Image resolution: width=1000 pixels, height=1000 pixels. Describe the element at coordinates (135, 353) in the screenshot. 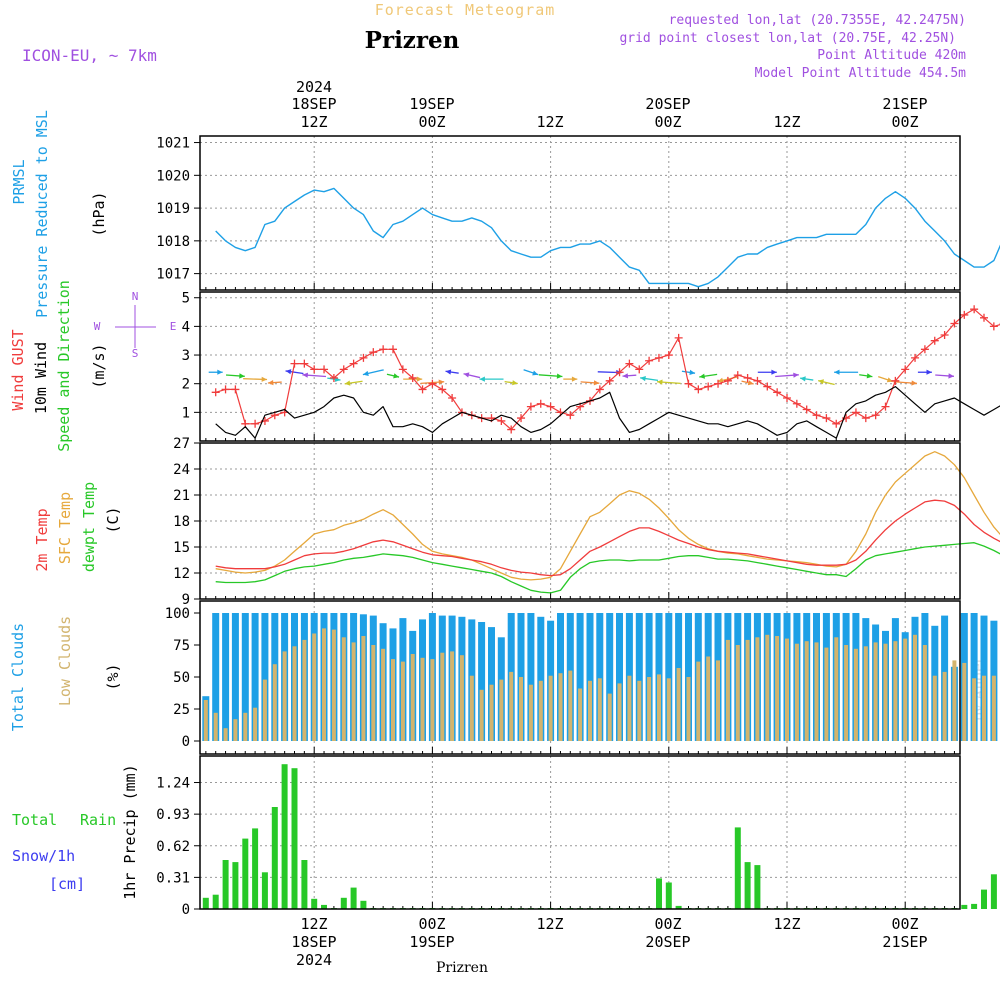

I see `compass-south: S` at that location.